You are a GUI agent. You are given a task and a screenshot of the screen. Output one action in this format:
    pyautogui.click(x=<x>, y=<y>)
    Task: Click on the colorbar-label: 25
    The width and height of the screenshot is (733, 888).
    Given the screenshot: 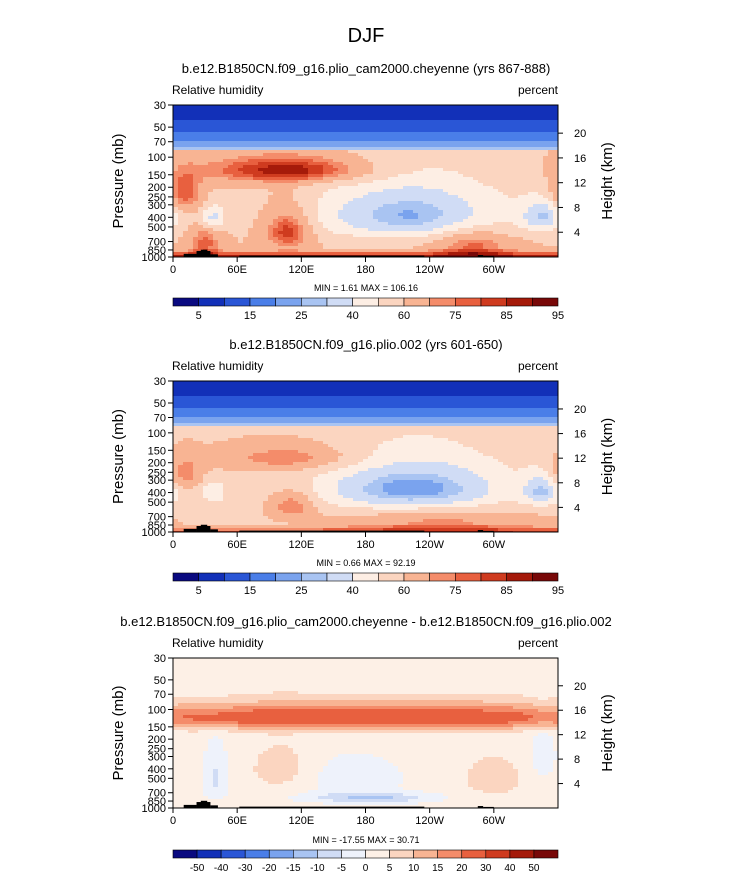 What is the action you would take?
    pyautogui.click(x=301, y=316)
    